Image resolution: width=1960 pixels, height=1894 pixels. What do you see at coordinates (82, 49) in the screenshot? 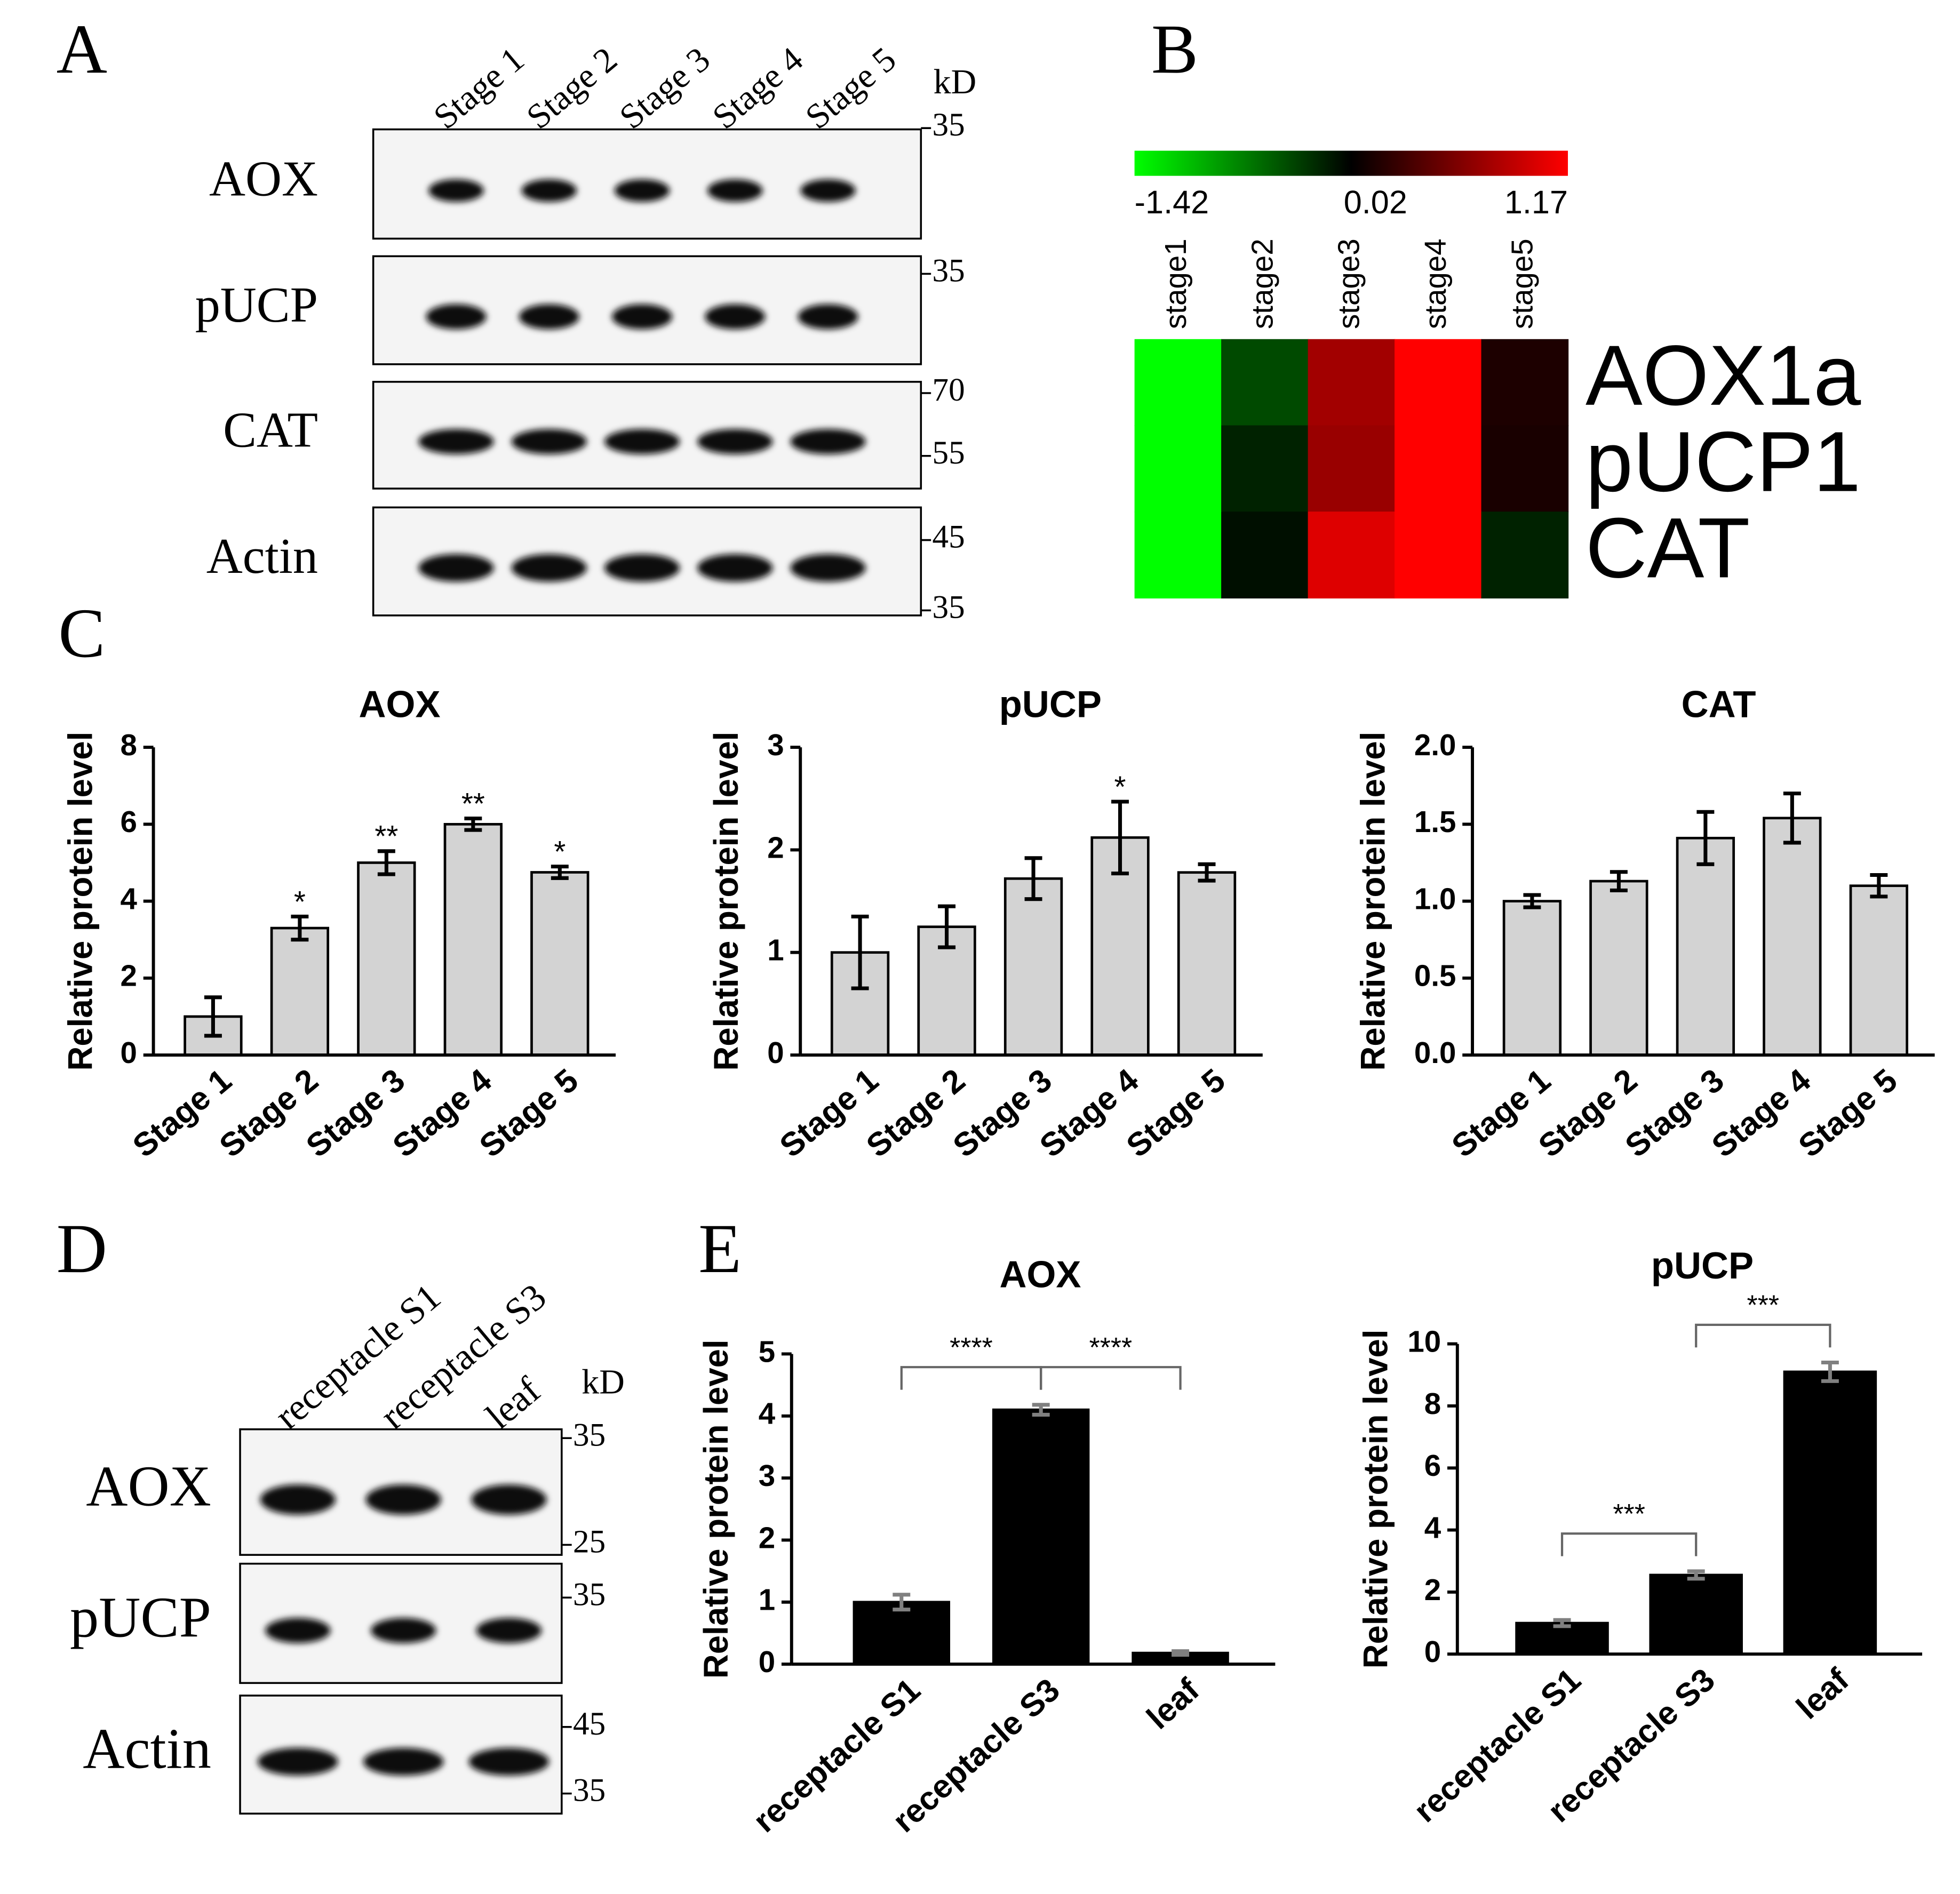
I see `panel-label: A` at bounding box center [82, 49].